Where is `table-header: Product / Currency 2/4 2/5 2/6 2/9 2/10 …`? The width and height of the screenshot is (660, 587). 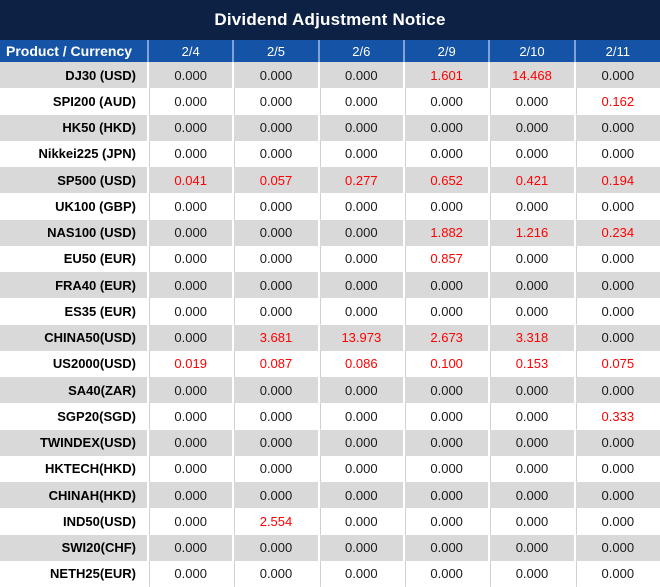
table-header: Product / Currency 2/4 2/5 2/6 2/9 2/10 … is located at coordinates (330, 51).